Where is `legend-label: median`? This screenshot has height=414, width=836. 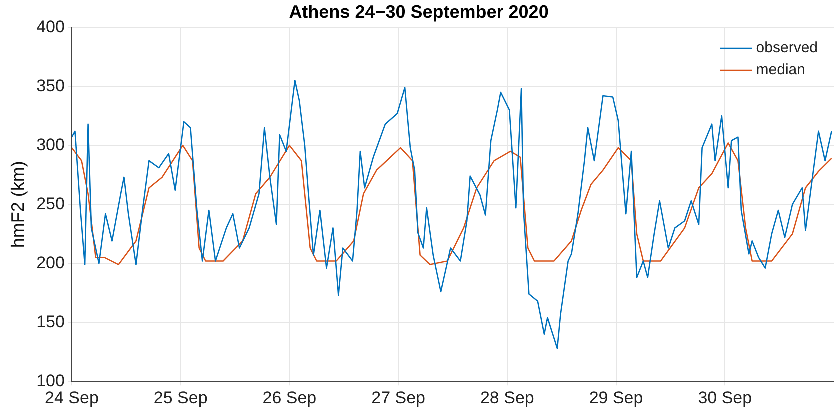 legend-label: median is located at coordinates (781, 70).